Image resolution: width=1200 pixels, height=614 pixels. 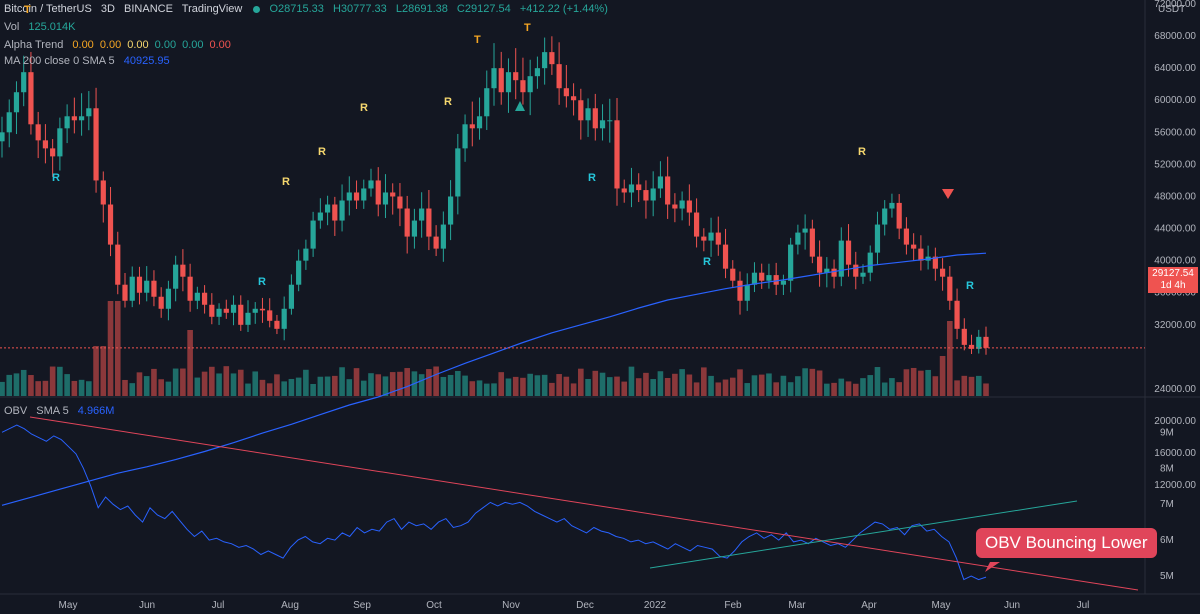 I want to click on obv-tick-label: 9M, so click(x=1167, y=432).